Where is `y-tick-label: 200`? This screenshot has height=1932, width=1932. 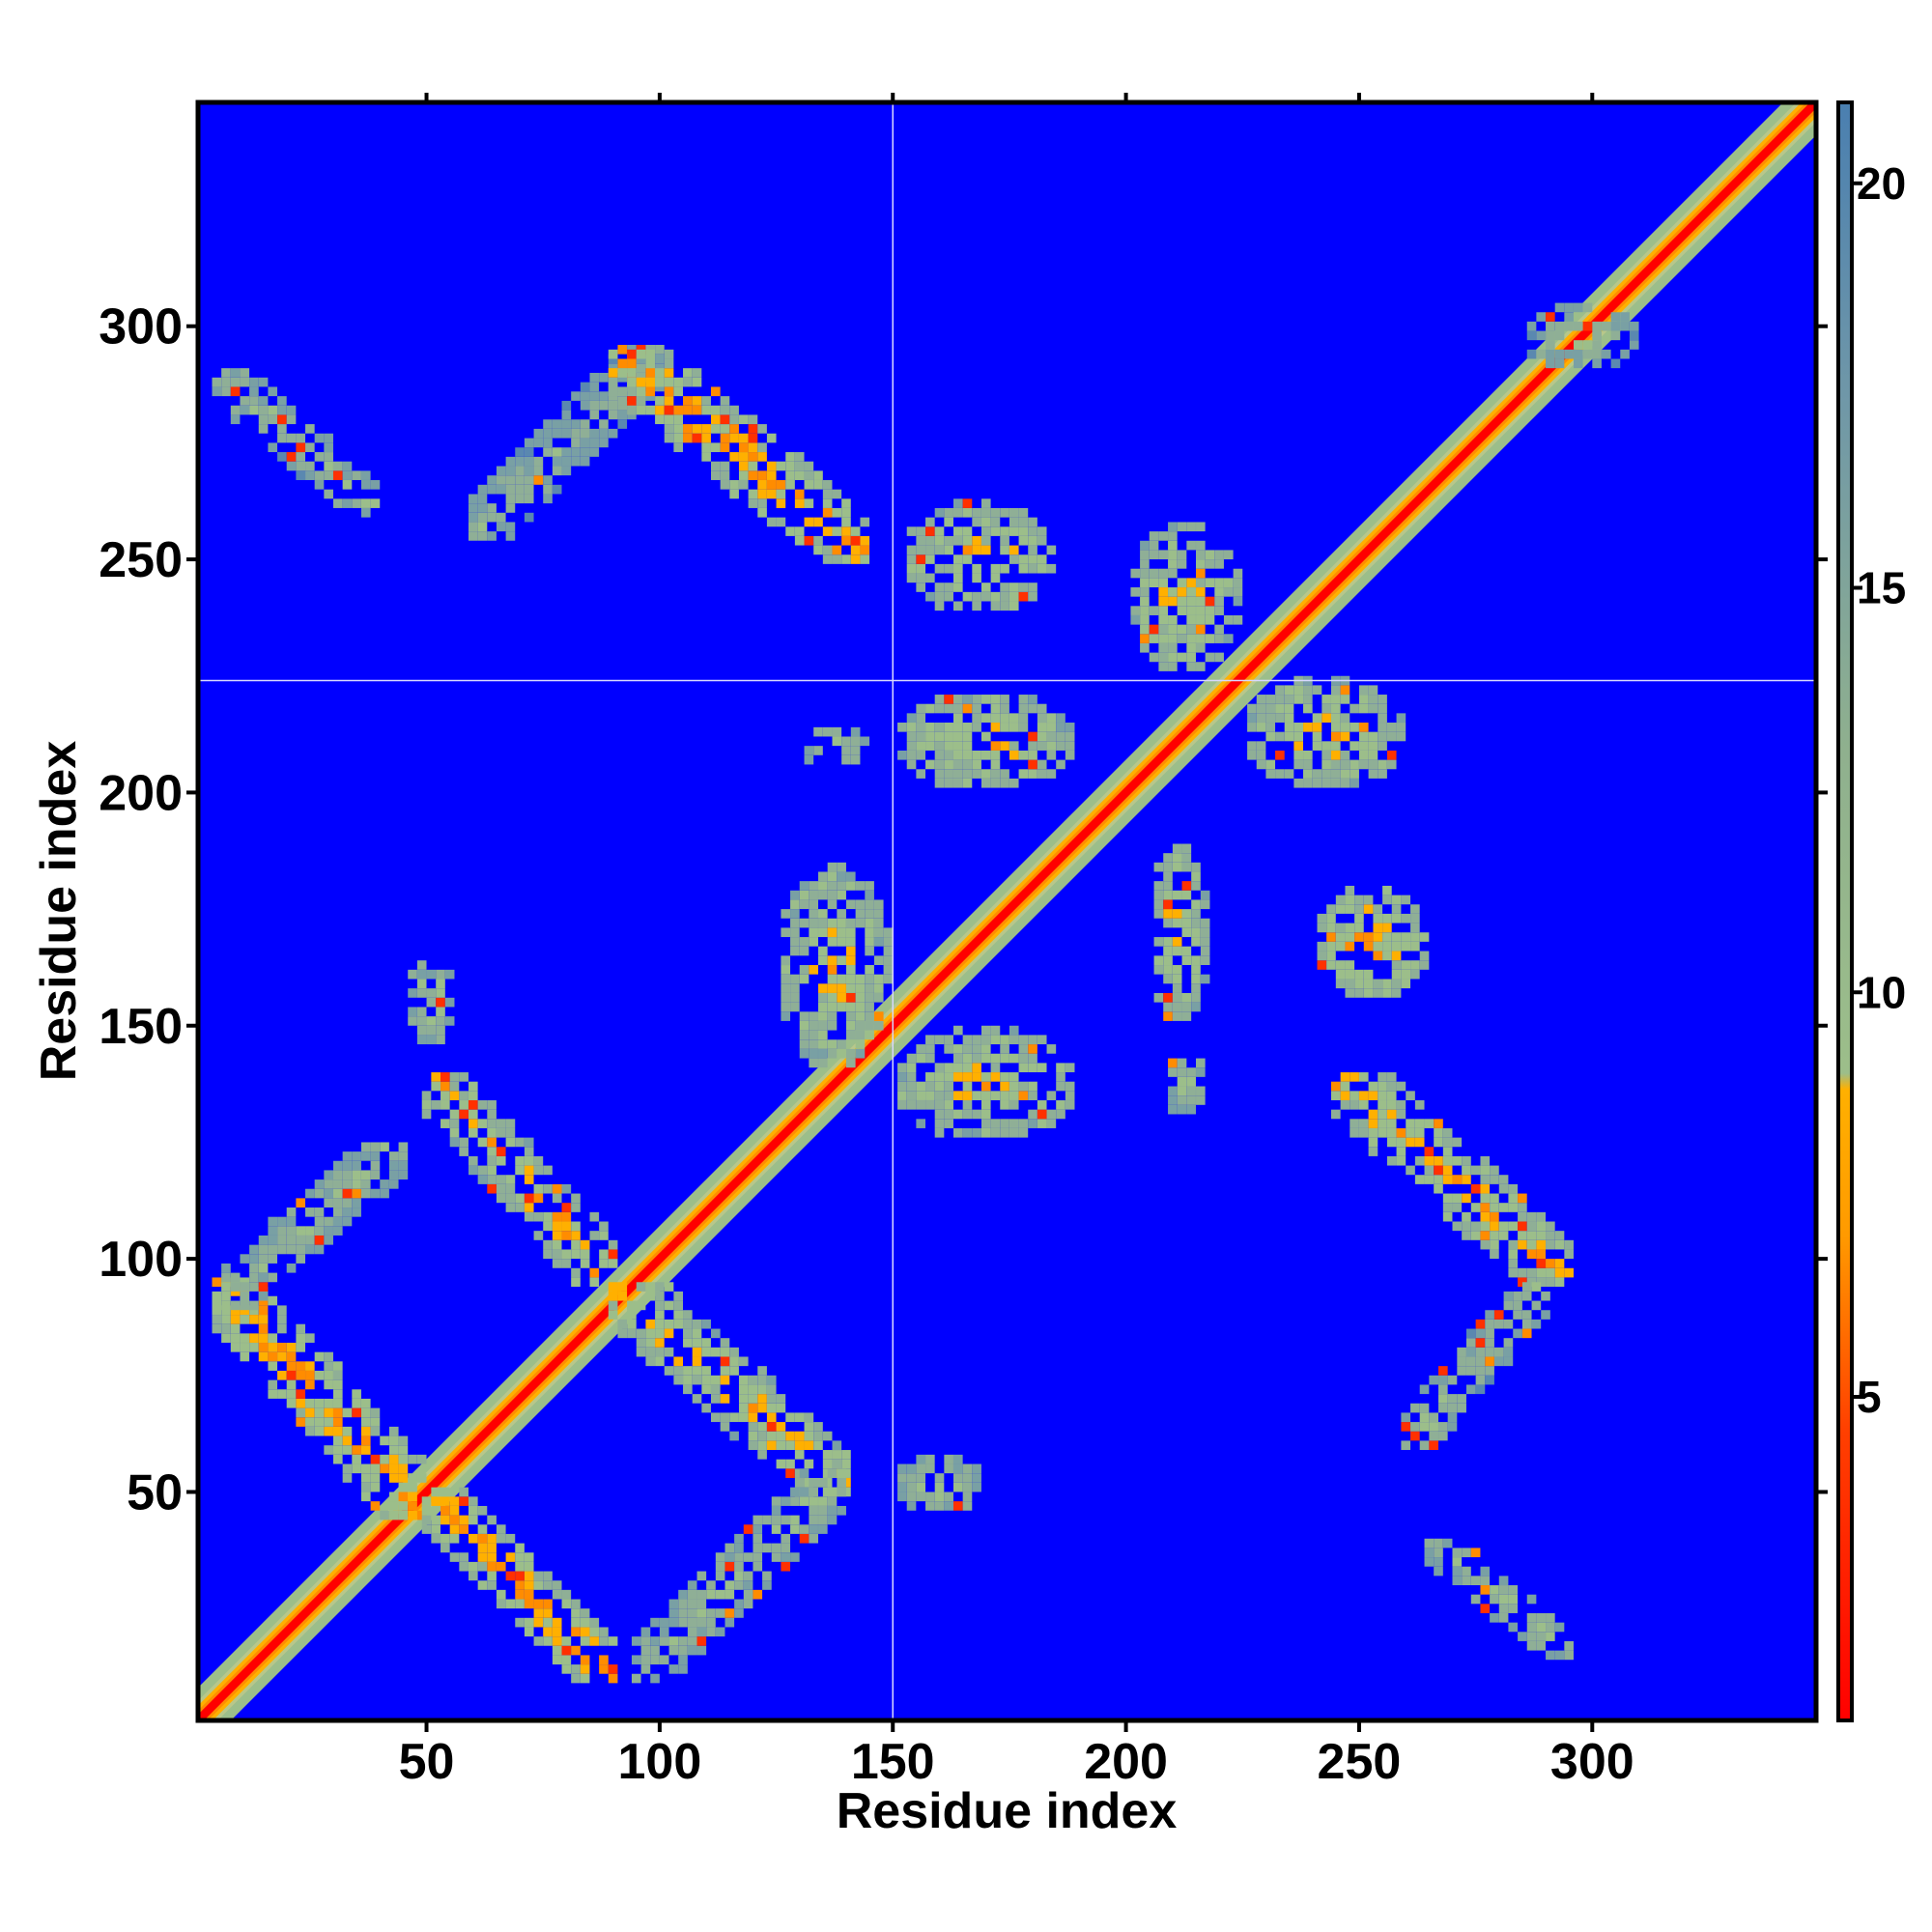 y-tick-label: 200 is located at coordinates (141, 793).